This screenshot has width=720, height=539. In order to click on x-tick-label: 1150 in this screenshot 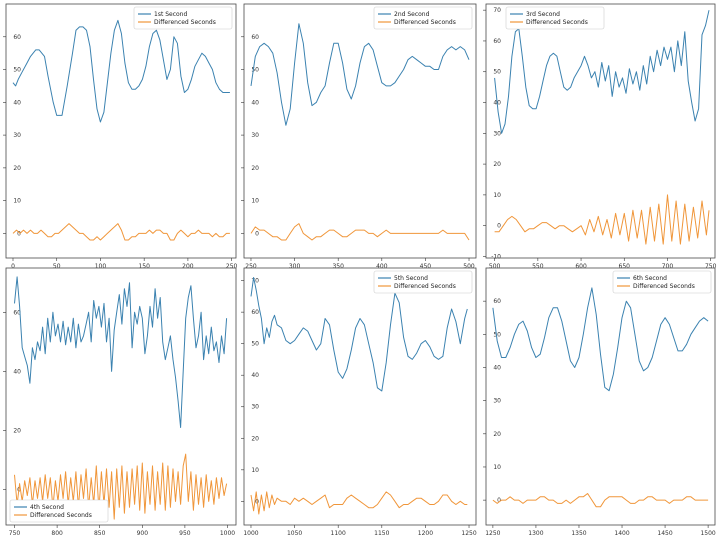, I will do `click(381, 533)`.